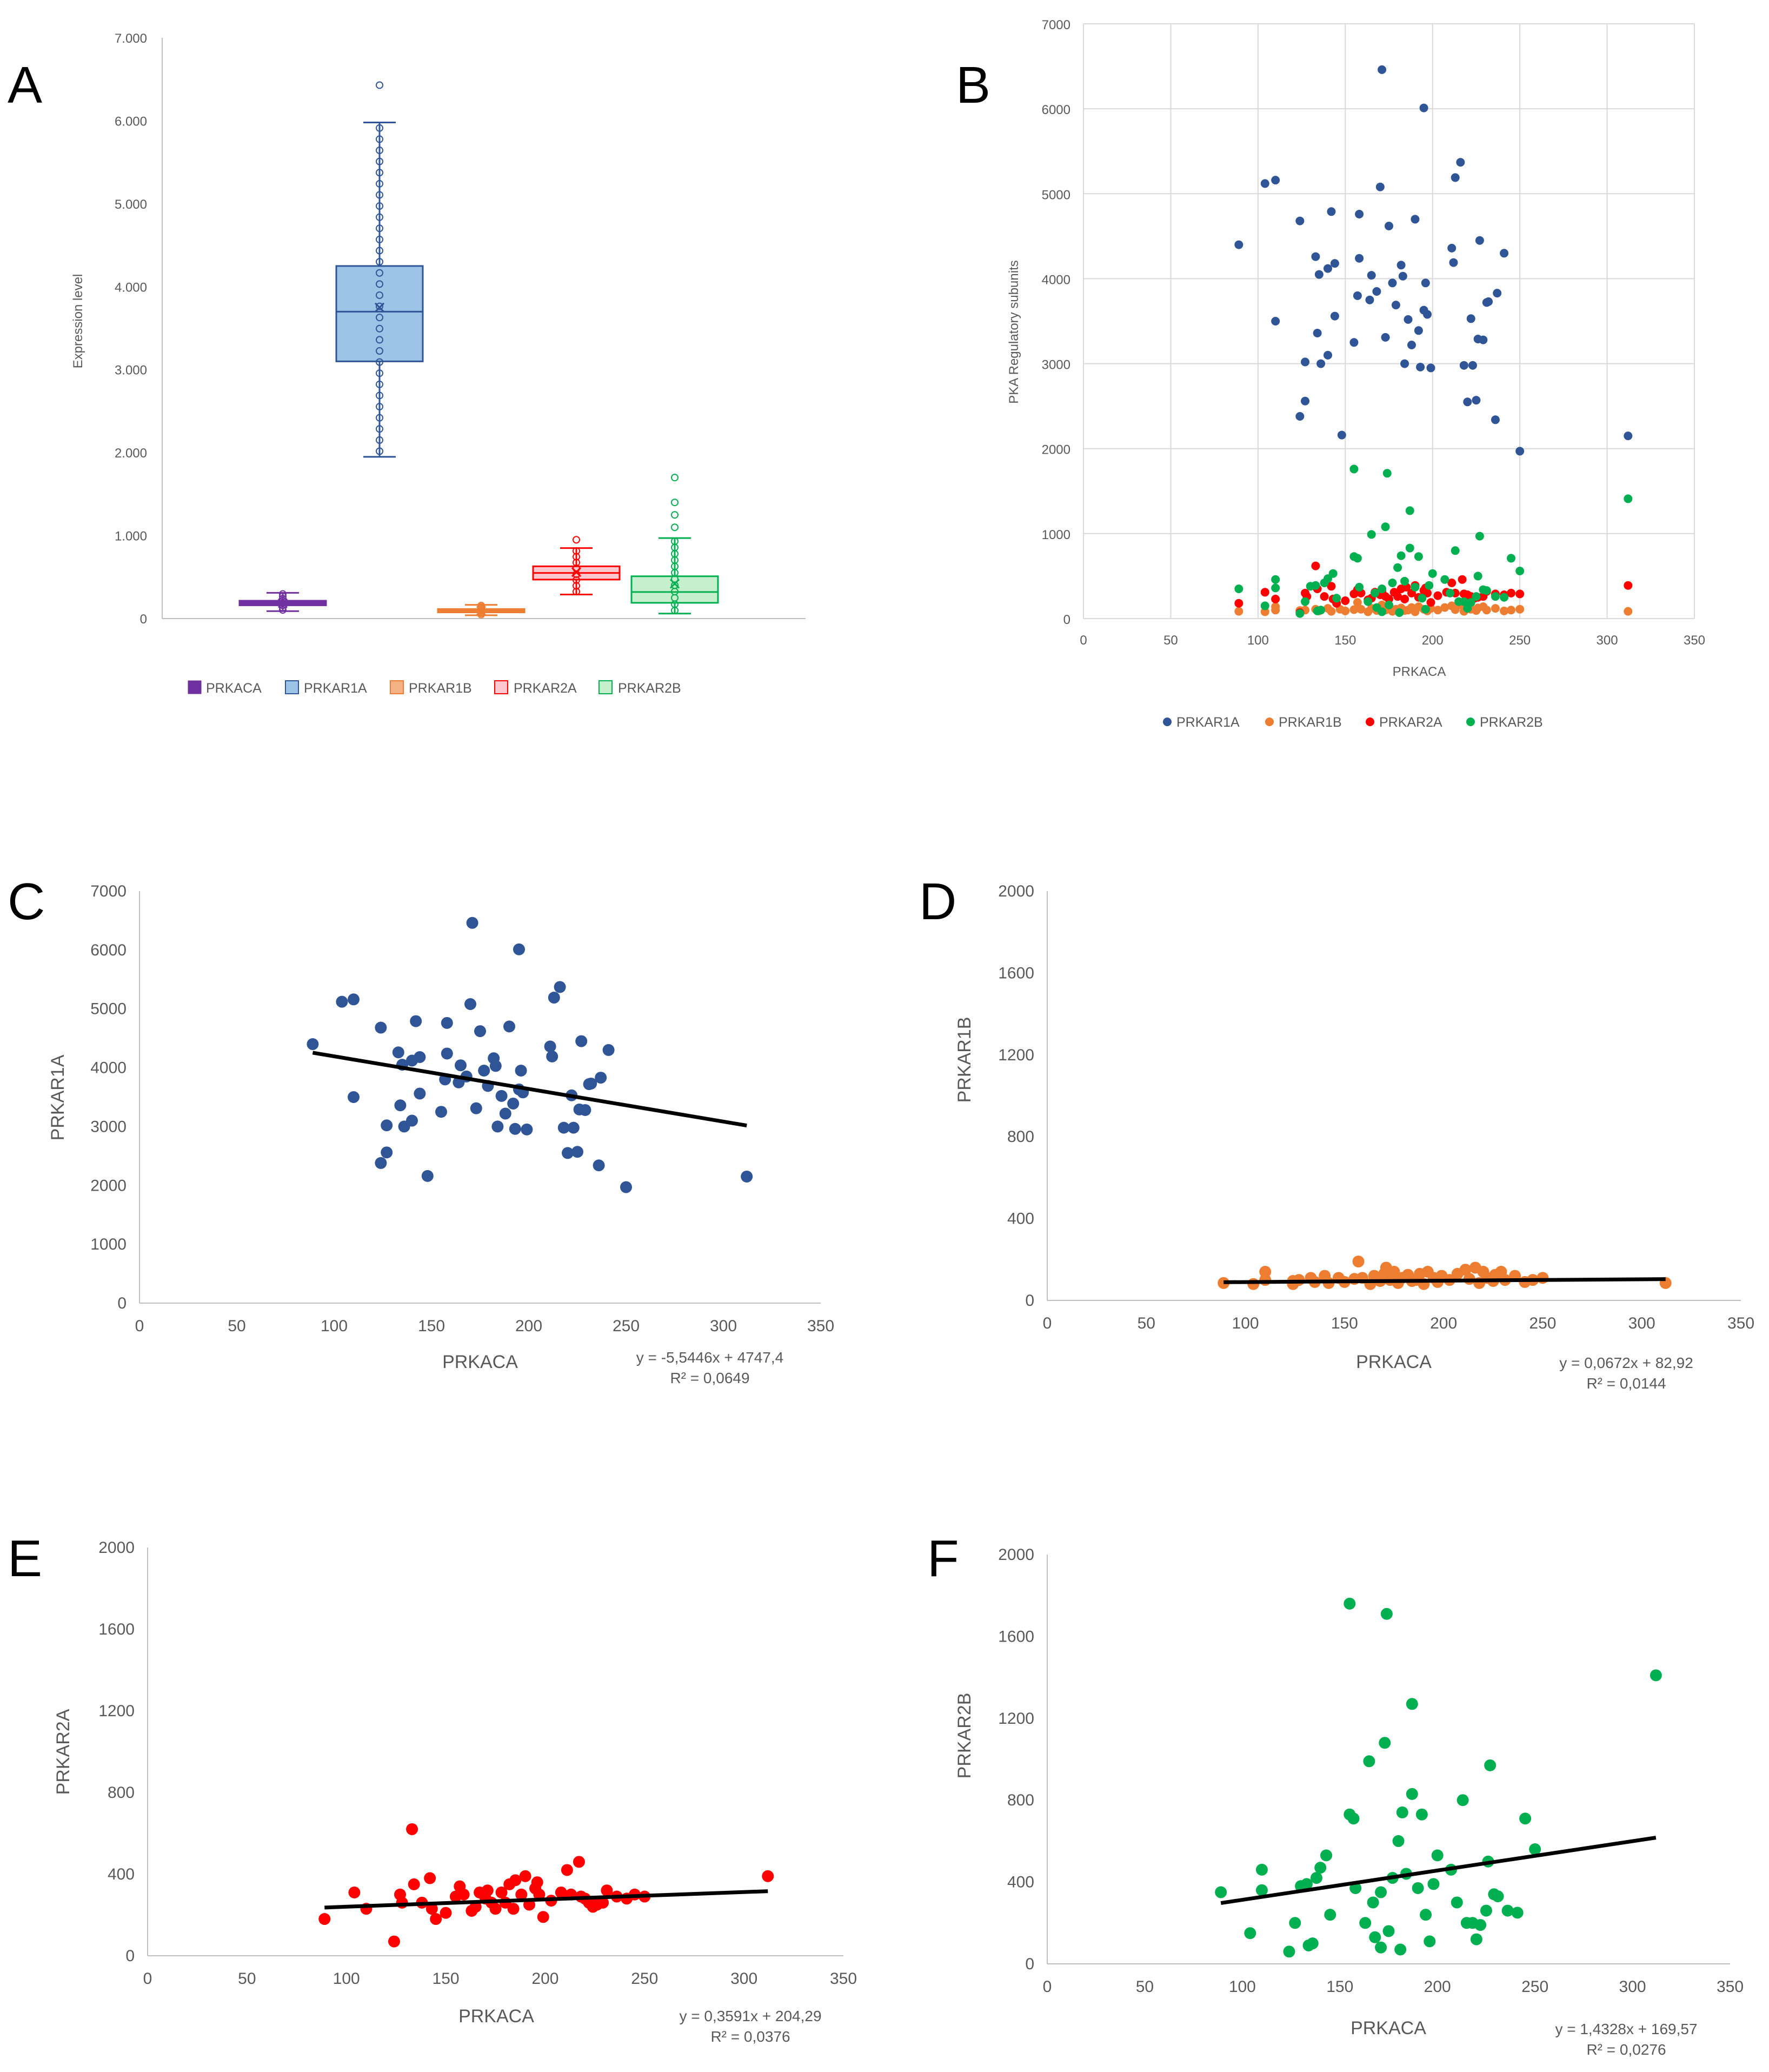 The image size is (1769, 2072). I want to click on panel-b-series-prkar2b, so click(1434, 541).